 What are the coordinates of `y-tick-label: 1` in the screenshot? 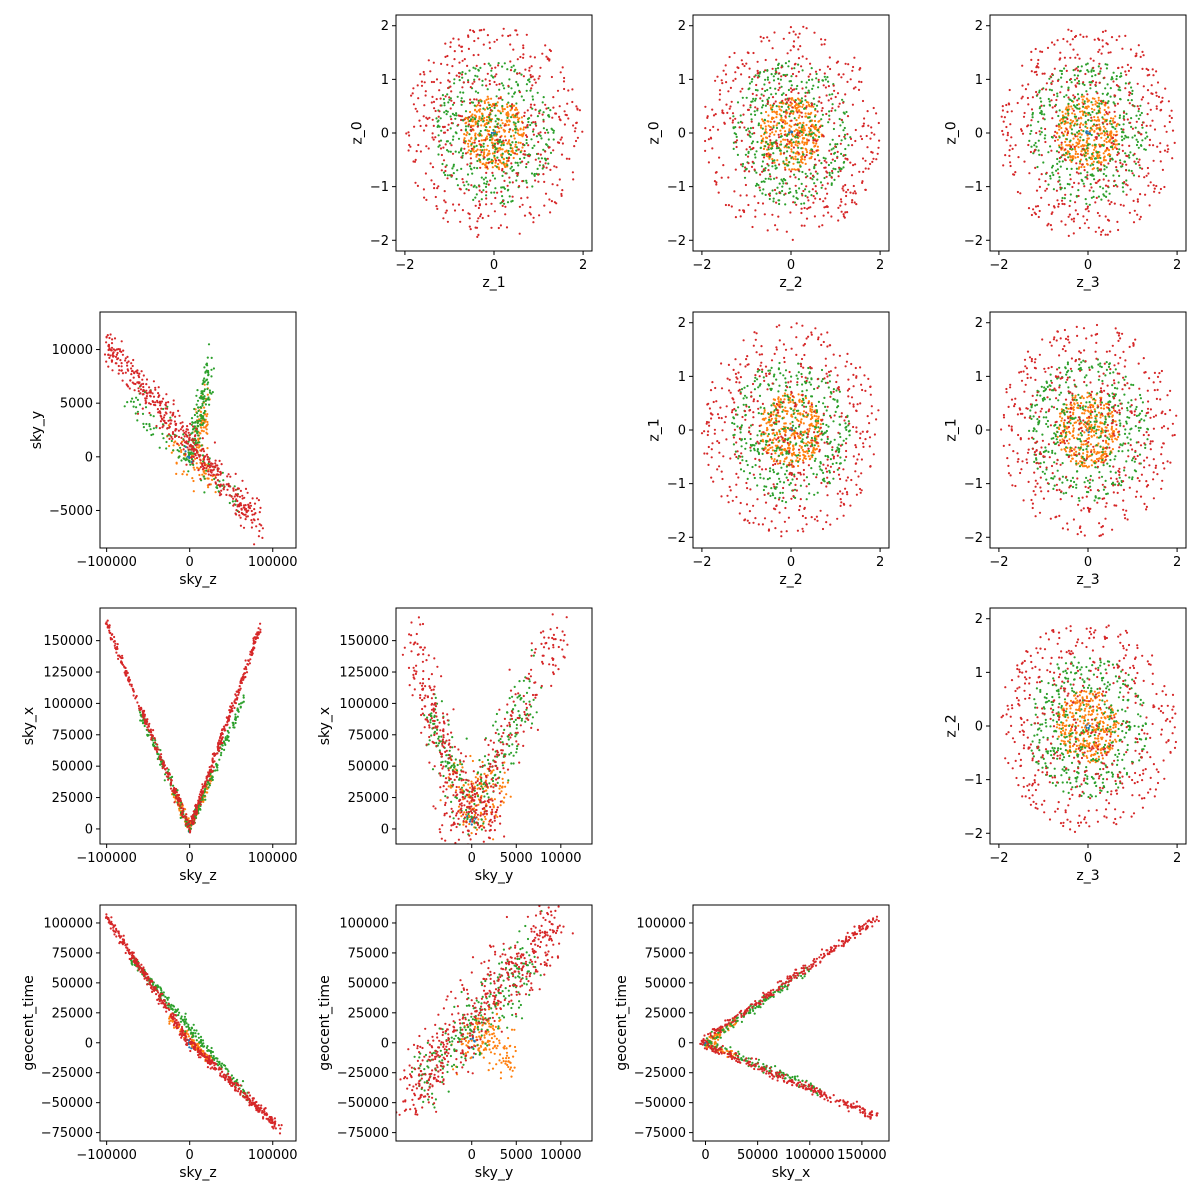 It's located at (979, 80).